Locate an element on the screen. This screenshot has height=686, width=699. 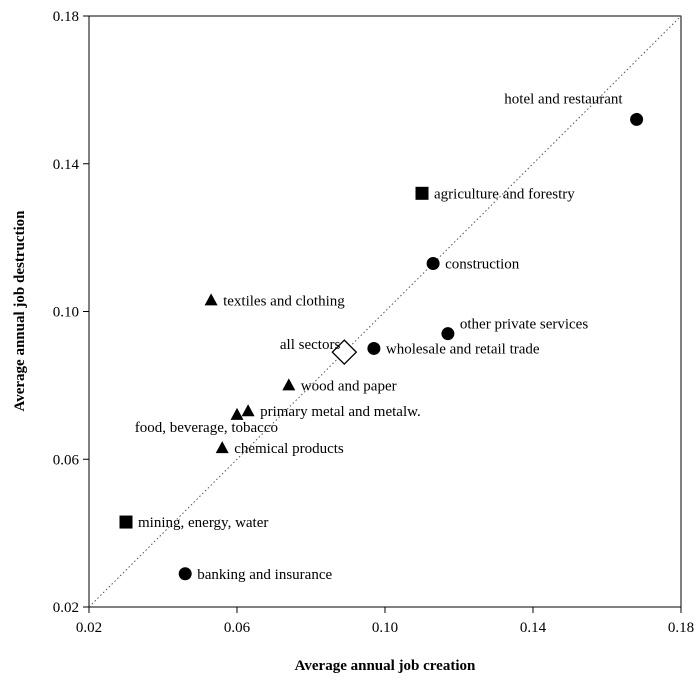
point-label: textiles and clothing is located at coordinates (284, 301).